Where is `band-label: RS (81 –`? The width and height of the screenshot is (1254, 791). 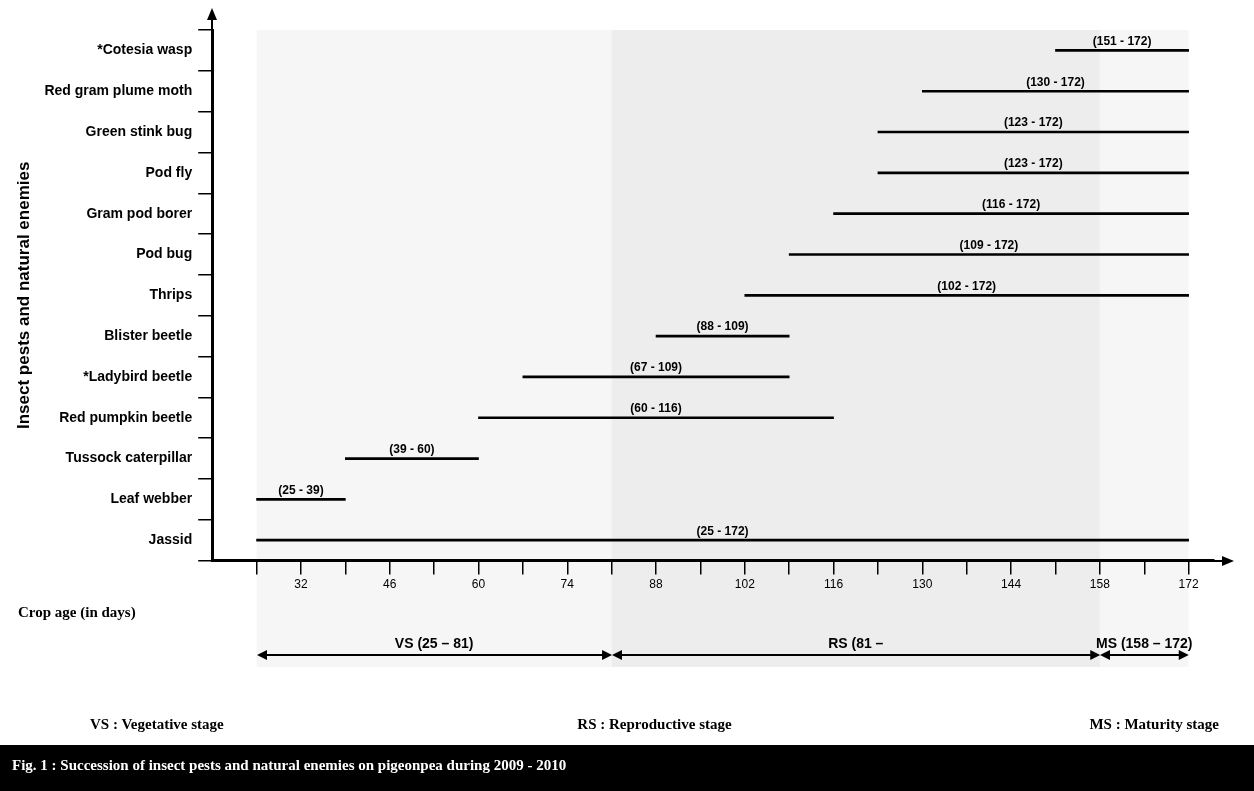
band-label: RS (81 – is located at coordinates (856, 642).